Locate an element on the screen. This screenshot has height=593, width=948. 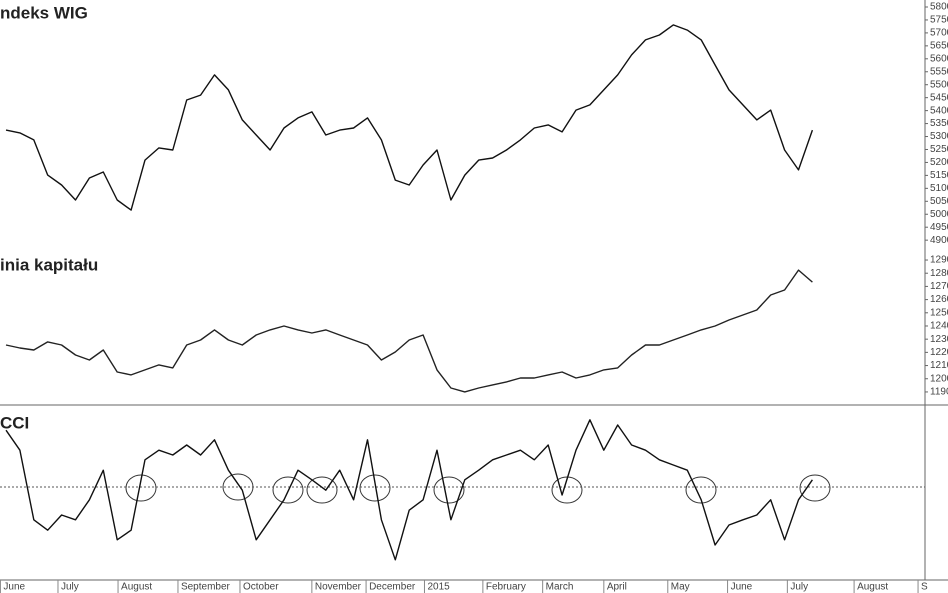
y-tick-label: 128000 is located at coordinates (939, 273).